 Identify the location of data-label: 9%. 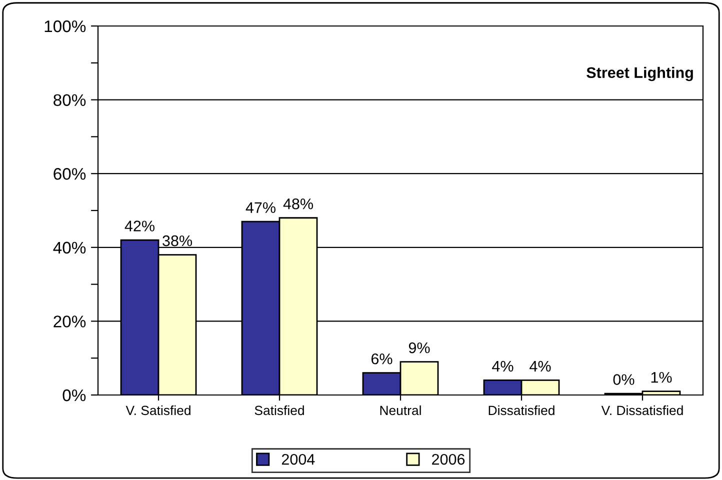
(419, 348).